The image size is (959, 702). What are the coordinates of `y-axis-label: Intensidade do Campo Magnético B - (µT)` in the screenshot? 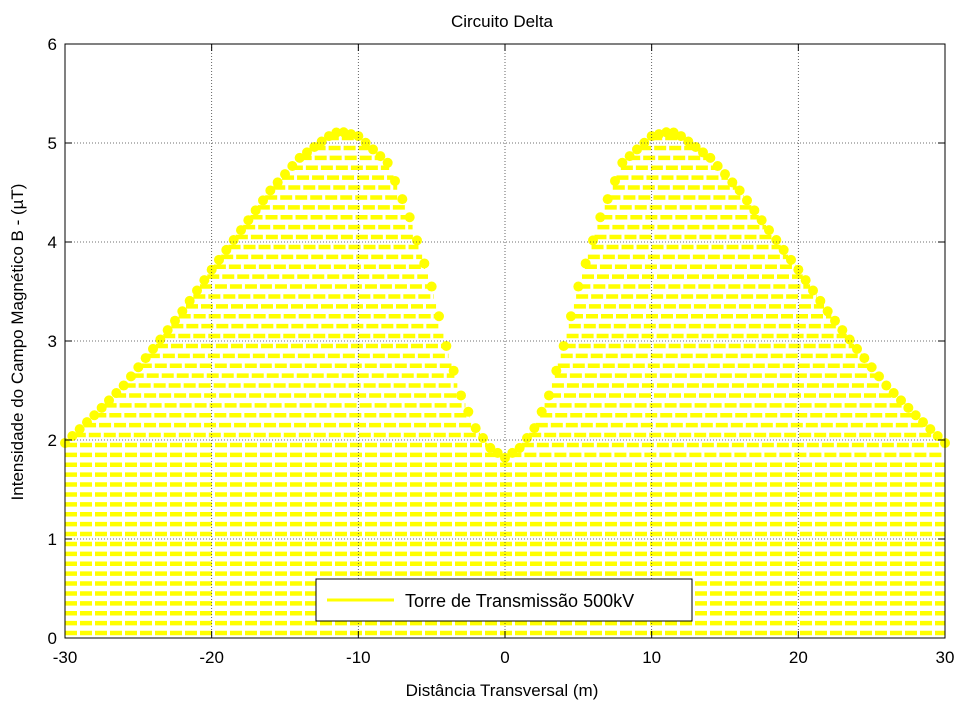 It's located at (17, 342).